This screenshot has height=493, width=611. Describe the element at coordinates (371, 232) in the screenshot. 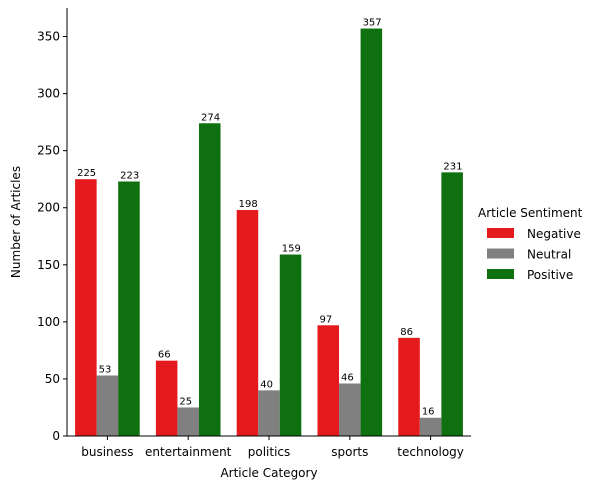

I see `bar-positive-sports` at that location.